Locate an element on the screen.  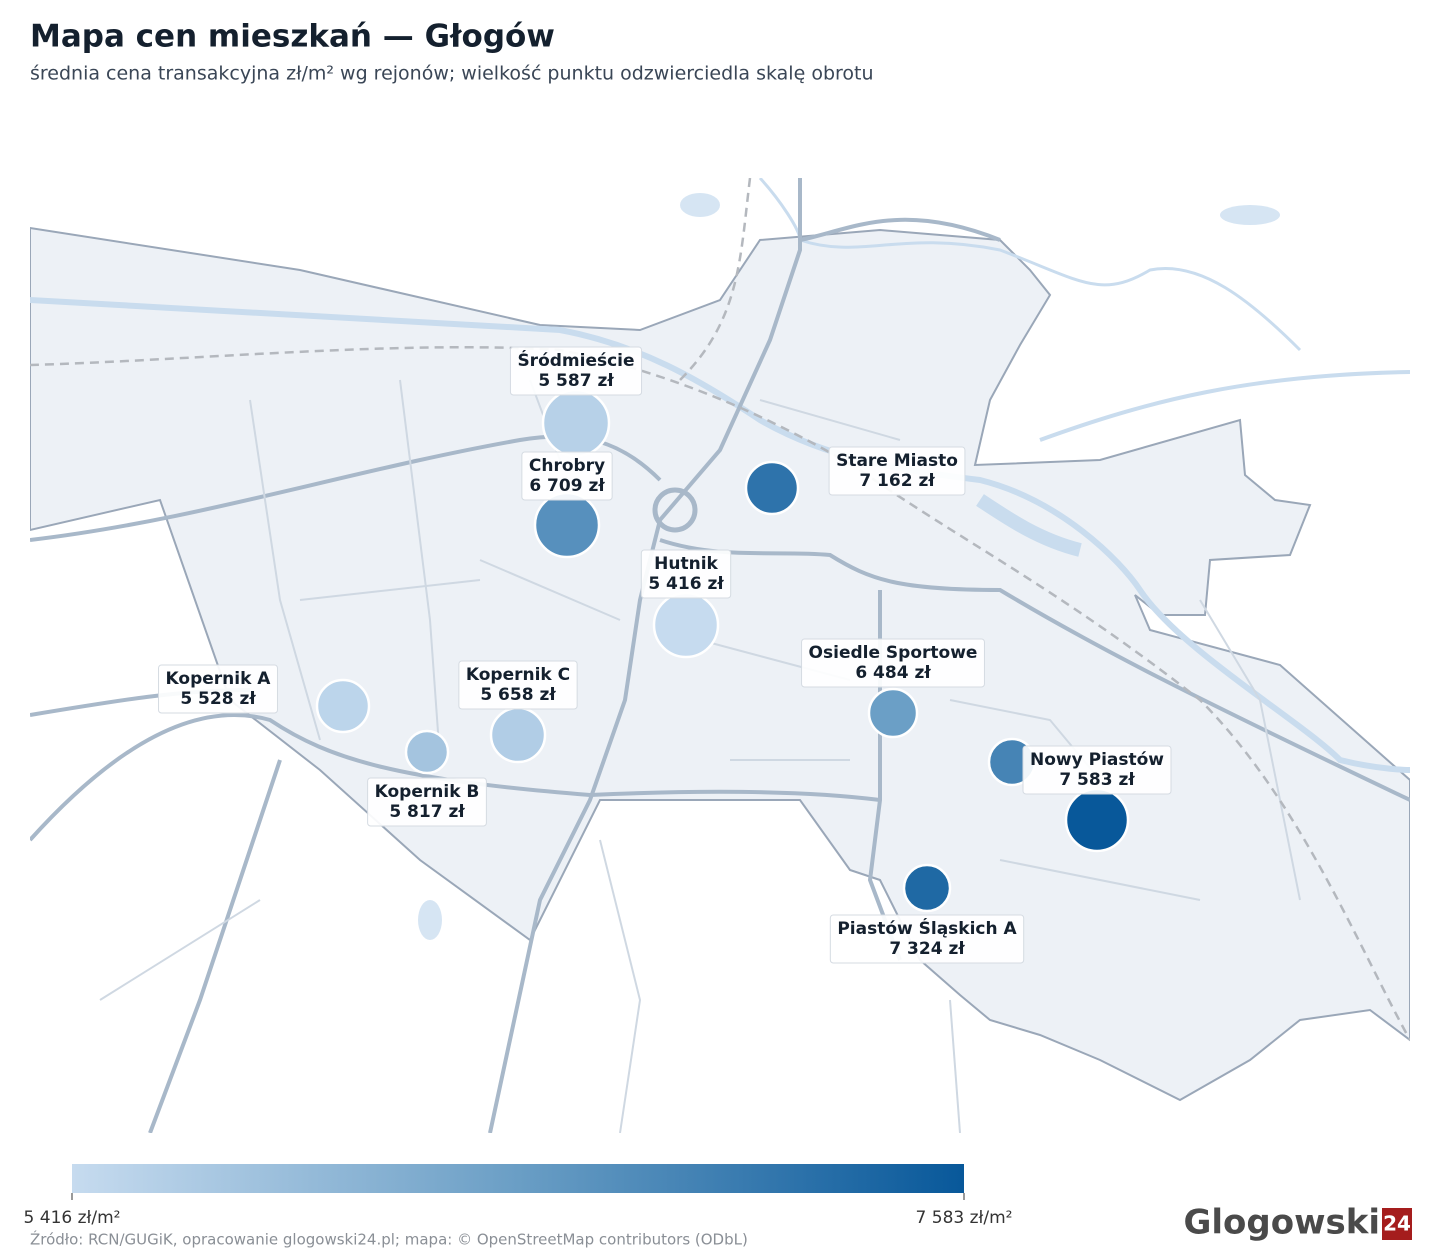
point-label: Kopernik A5 528 zł is located at coordinates (218, 689).